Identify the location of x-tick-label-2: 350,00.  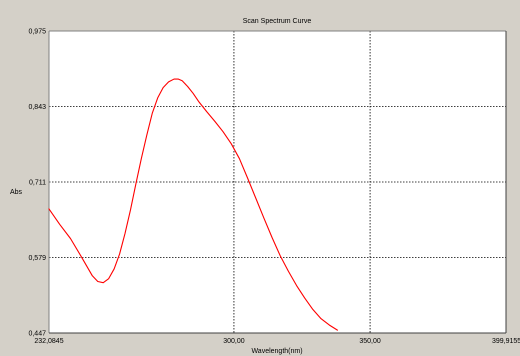
(370, 341).